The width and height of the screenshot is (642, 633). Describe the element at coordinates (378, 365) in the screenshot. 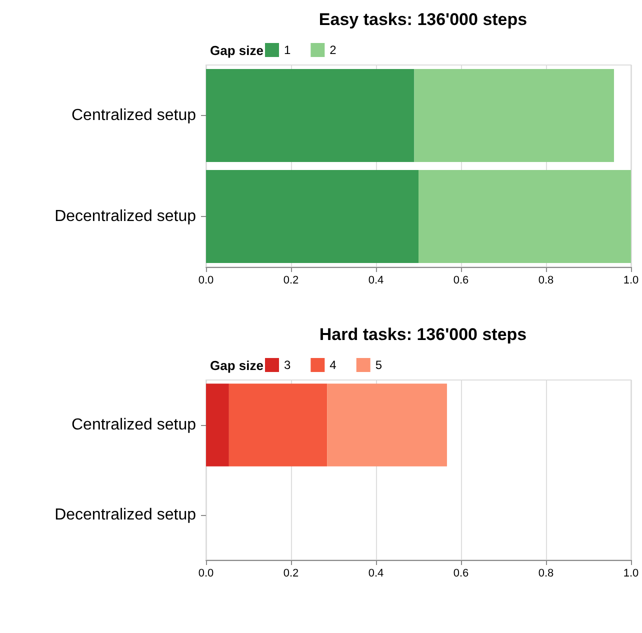

I see `legend-label: 5` at that location.